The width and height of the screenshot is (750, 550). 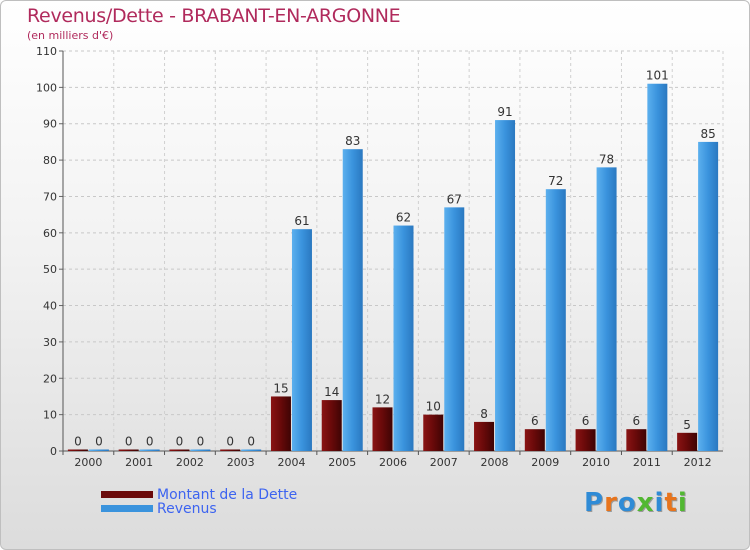 I want to click on y-tick-label: 100, so click(x=46, y=87).